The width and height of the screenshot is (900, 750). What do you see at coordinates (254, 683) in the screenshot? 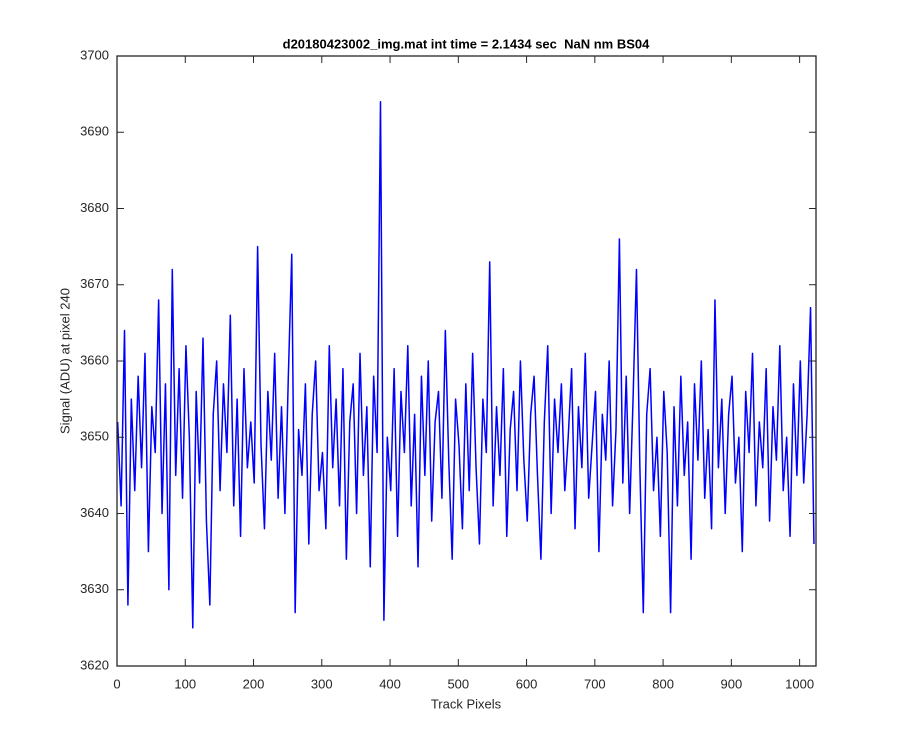
I see `x-tick-label: 200` at bounding box center [254, 683].